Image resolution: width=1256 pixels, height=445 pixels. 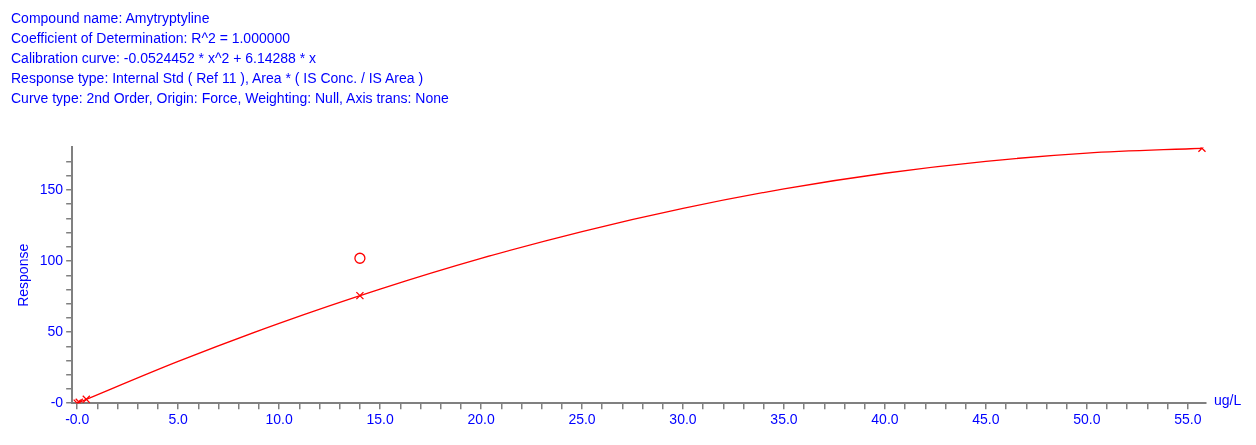 What do you see at coordinates (481, 419) in the screenshot?
I see `x-tick-label: 20.0` at bounding box center [481, 419].